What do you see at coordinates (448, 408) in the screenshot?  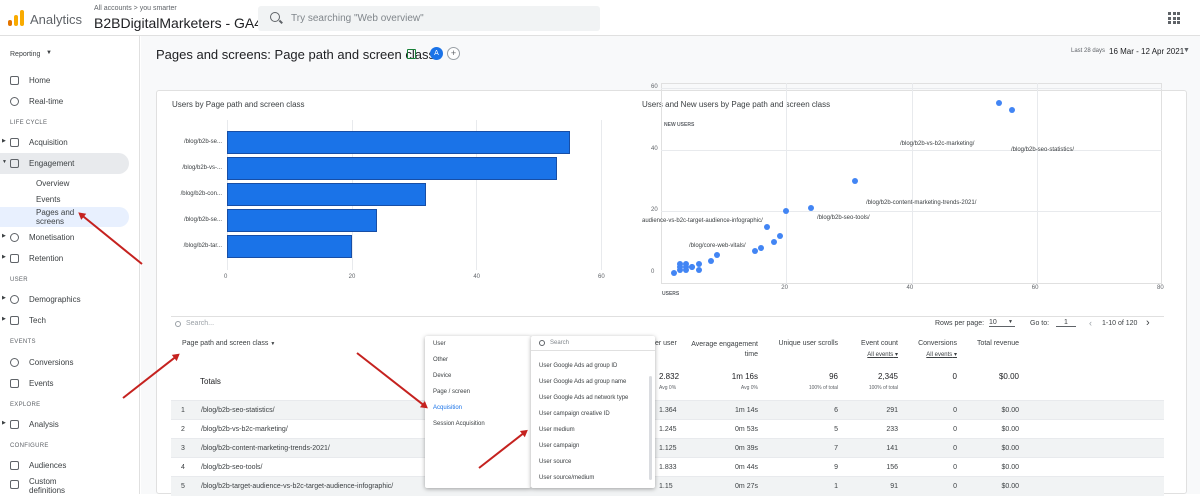 I see `menu-category-item: Acquisition` at bounding box center [448, 408].